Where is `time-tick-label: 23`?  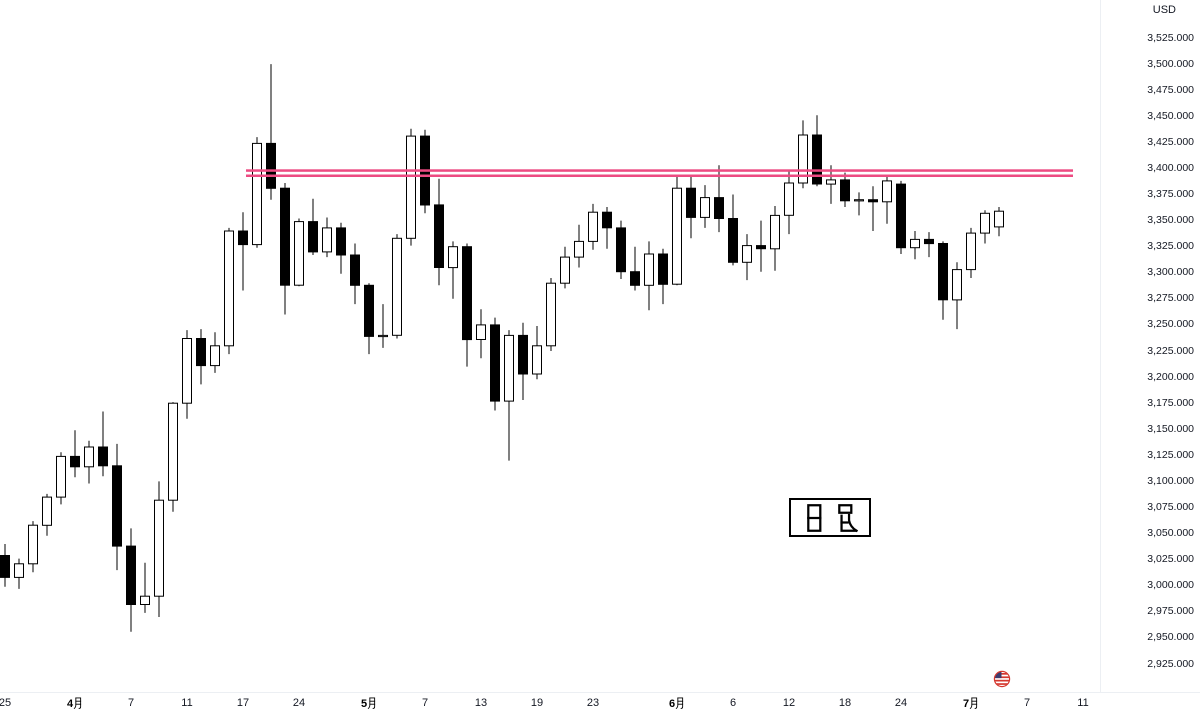 time-tick-label: 23 is located at coordinates (593, 703).